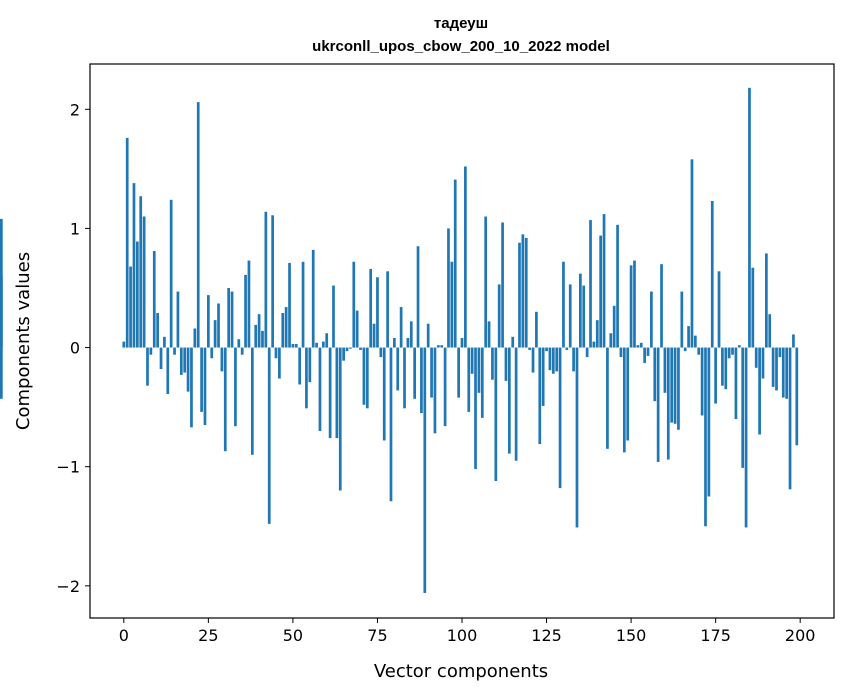 This screenshot has height=696, width=847. I want to click on x-tick-label: 0, so click(124, 635).